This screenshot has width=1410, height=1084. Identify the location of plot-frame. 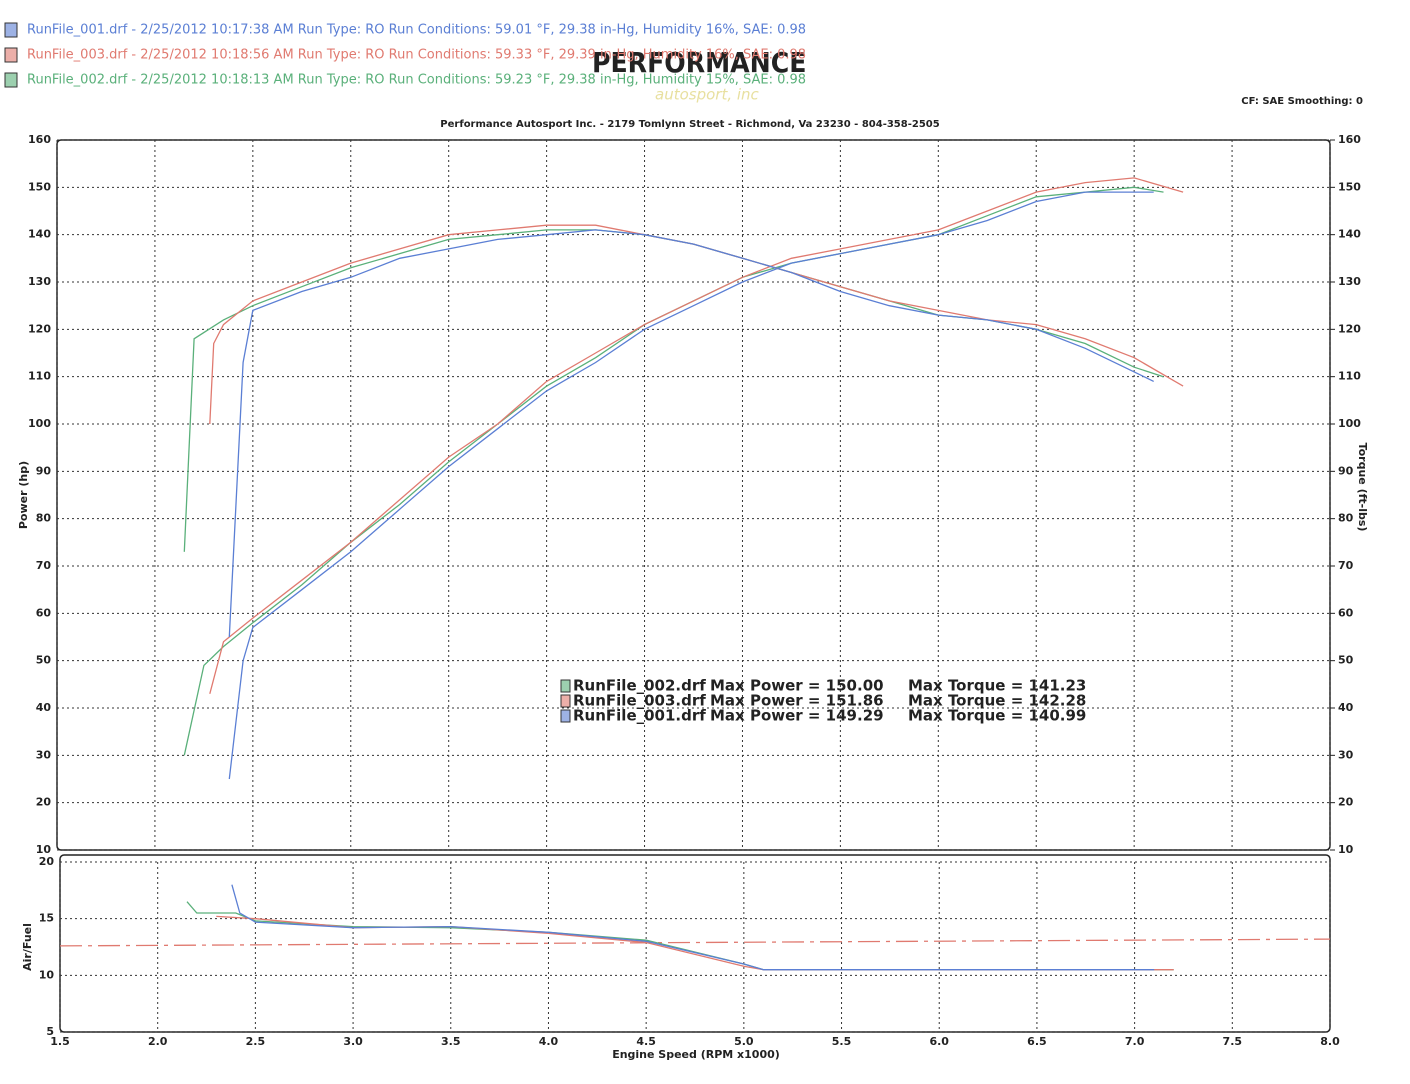
(695, 943).